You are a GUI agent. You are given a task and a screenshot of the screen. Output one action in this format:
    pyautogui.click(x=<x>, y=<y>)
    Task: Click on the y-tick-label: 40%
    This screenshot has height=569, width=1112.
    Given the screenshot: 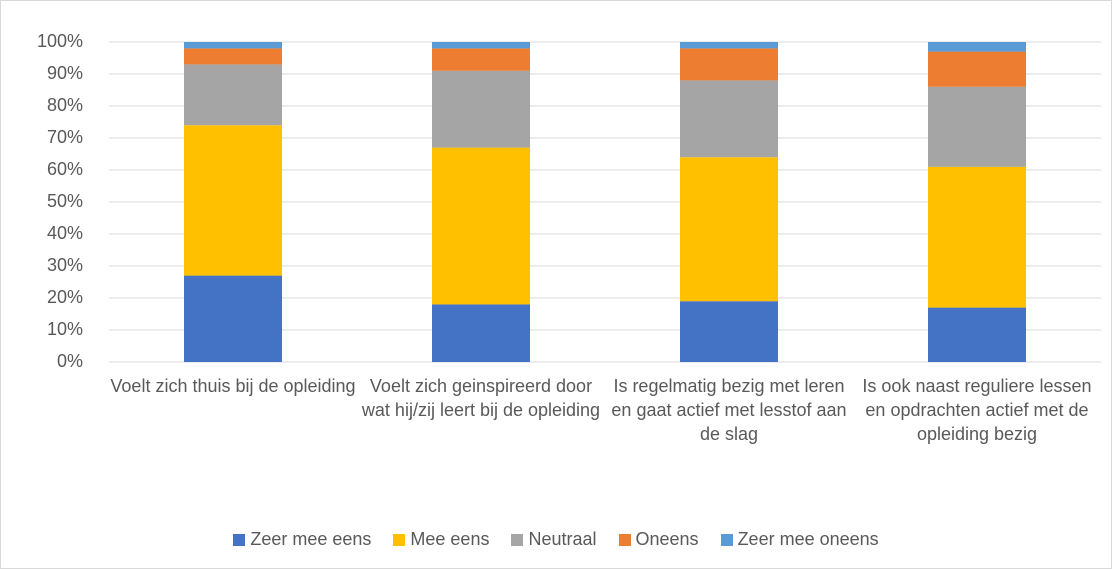 What is the action you would take?
    pyautogui.click(x=65, y=233)
    